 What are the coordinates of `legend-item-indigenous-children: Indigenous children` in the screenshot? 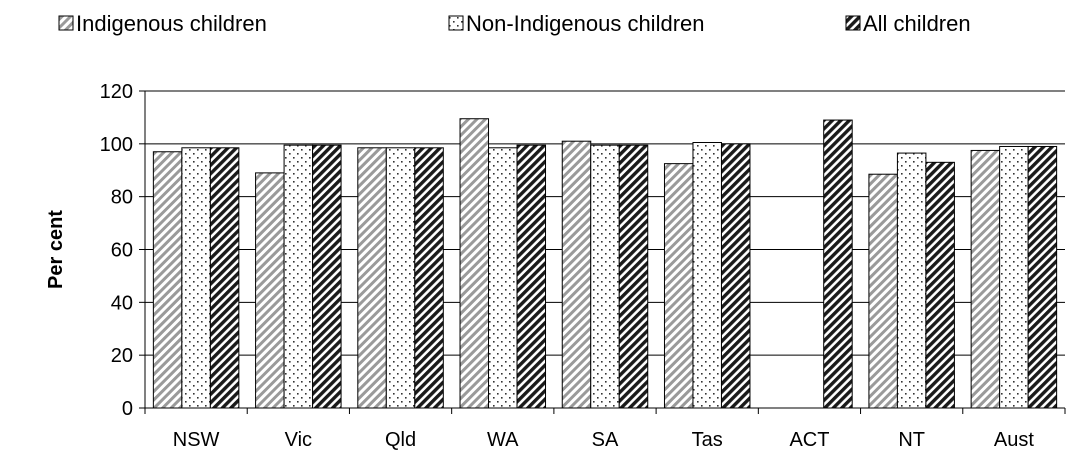 It's located at (162, 23).